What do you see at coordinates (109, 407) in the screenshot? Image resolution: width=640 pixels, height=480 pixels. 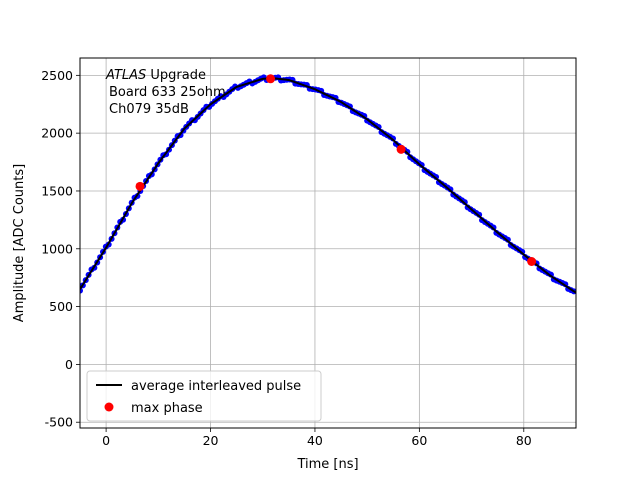 I see `legend-dot-marker` at bounding box center [109, 407].